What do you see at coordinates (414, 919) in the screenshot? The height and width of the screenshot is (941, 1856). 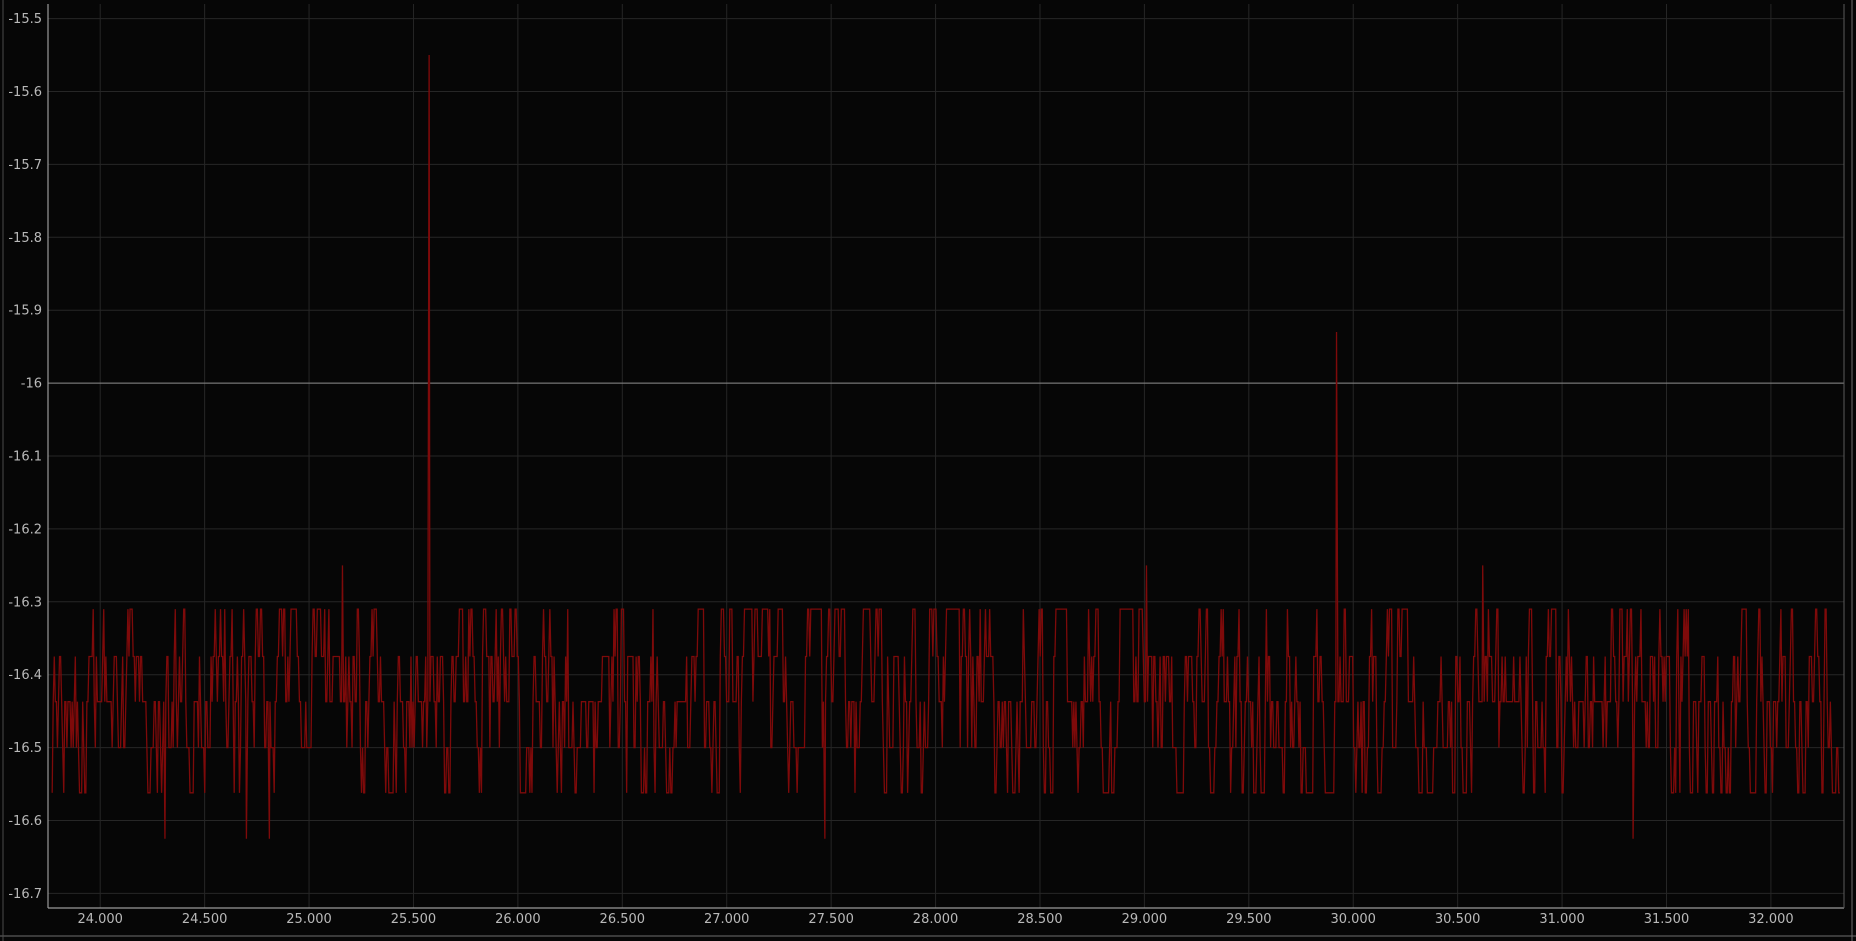 I see `x-tick-label: 25.500` at bounding box center [414, 919].